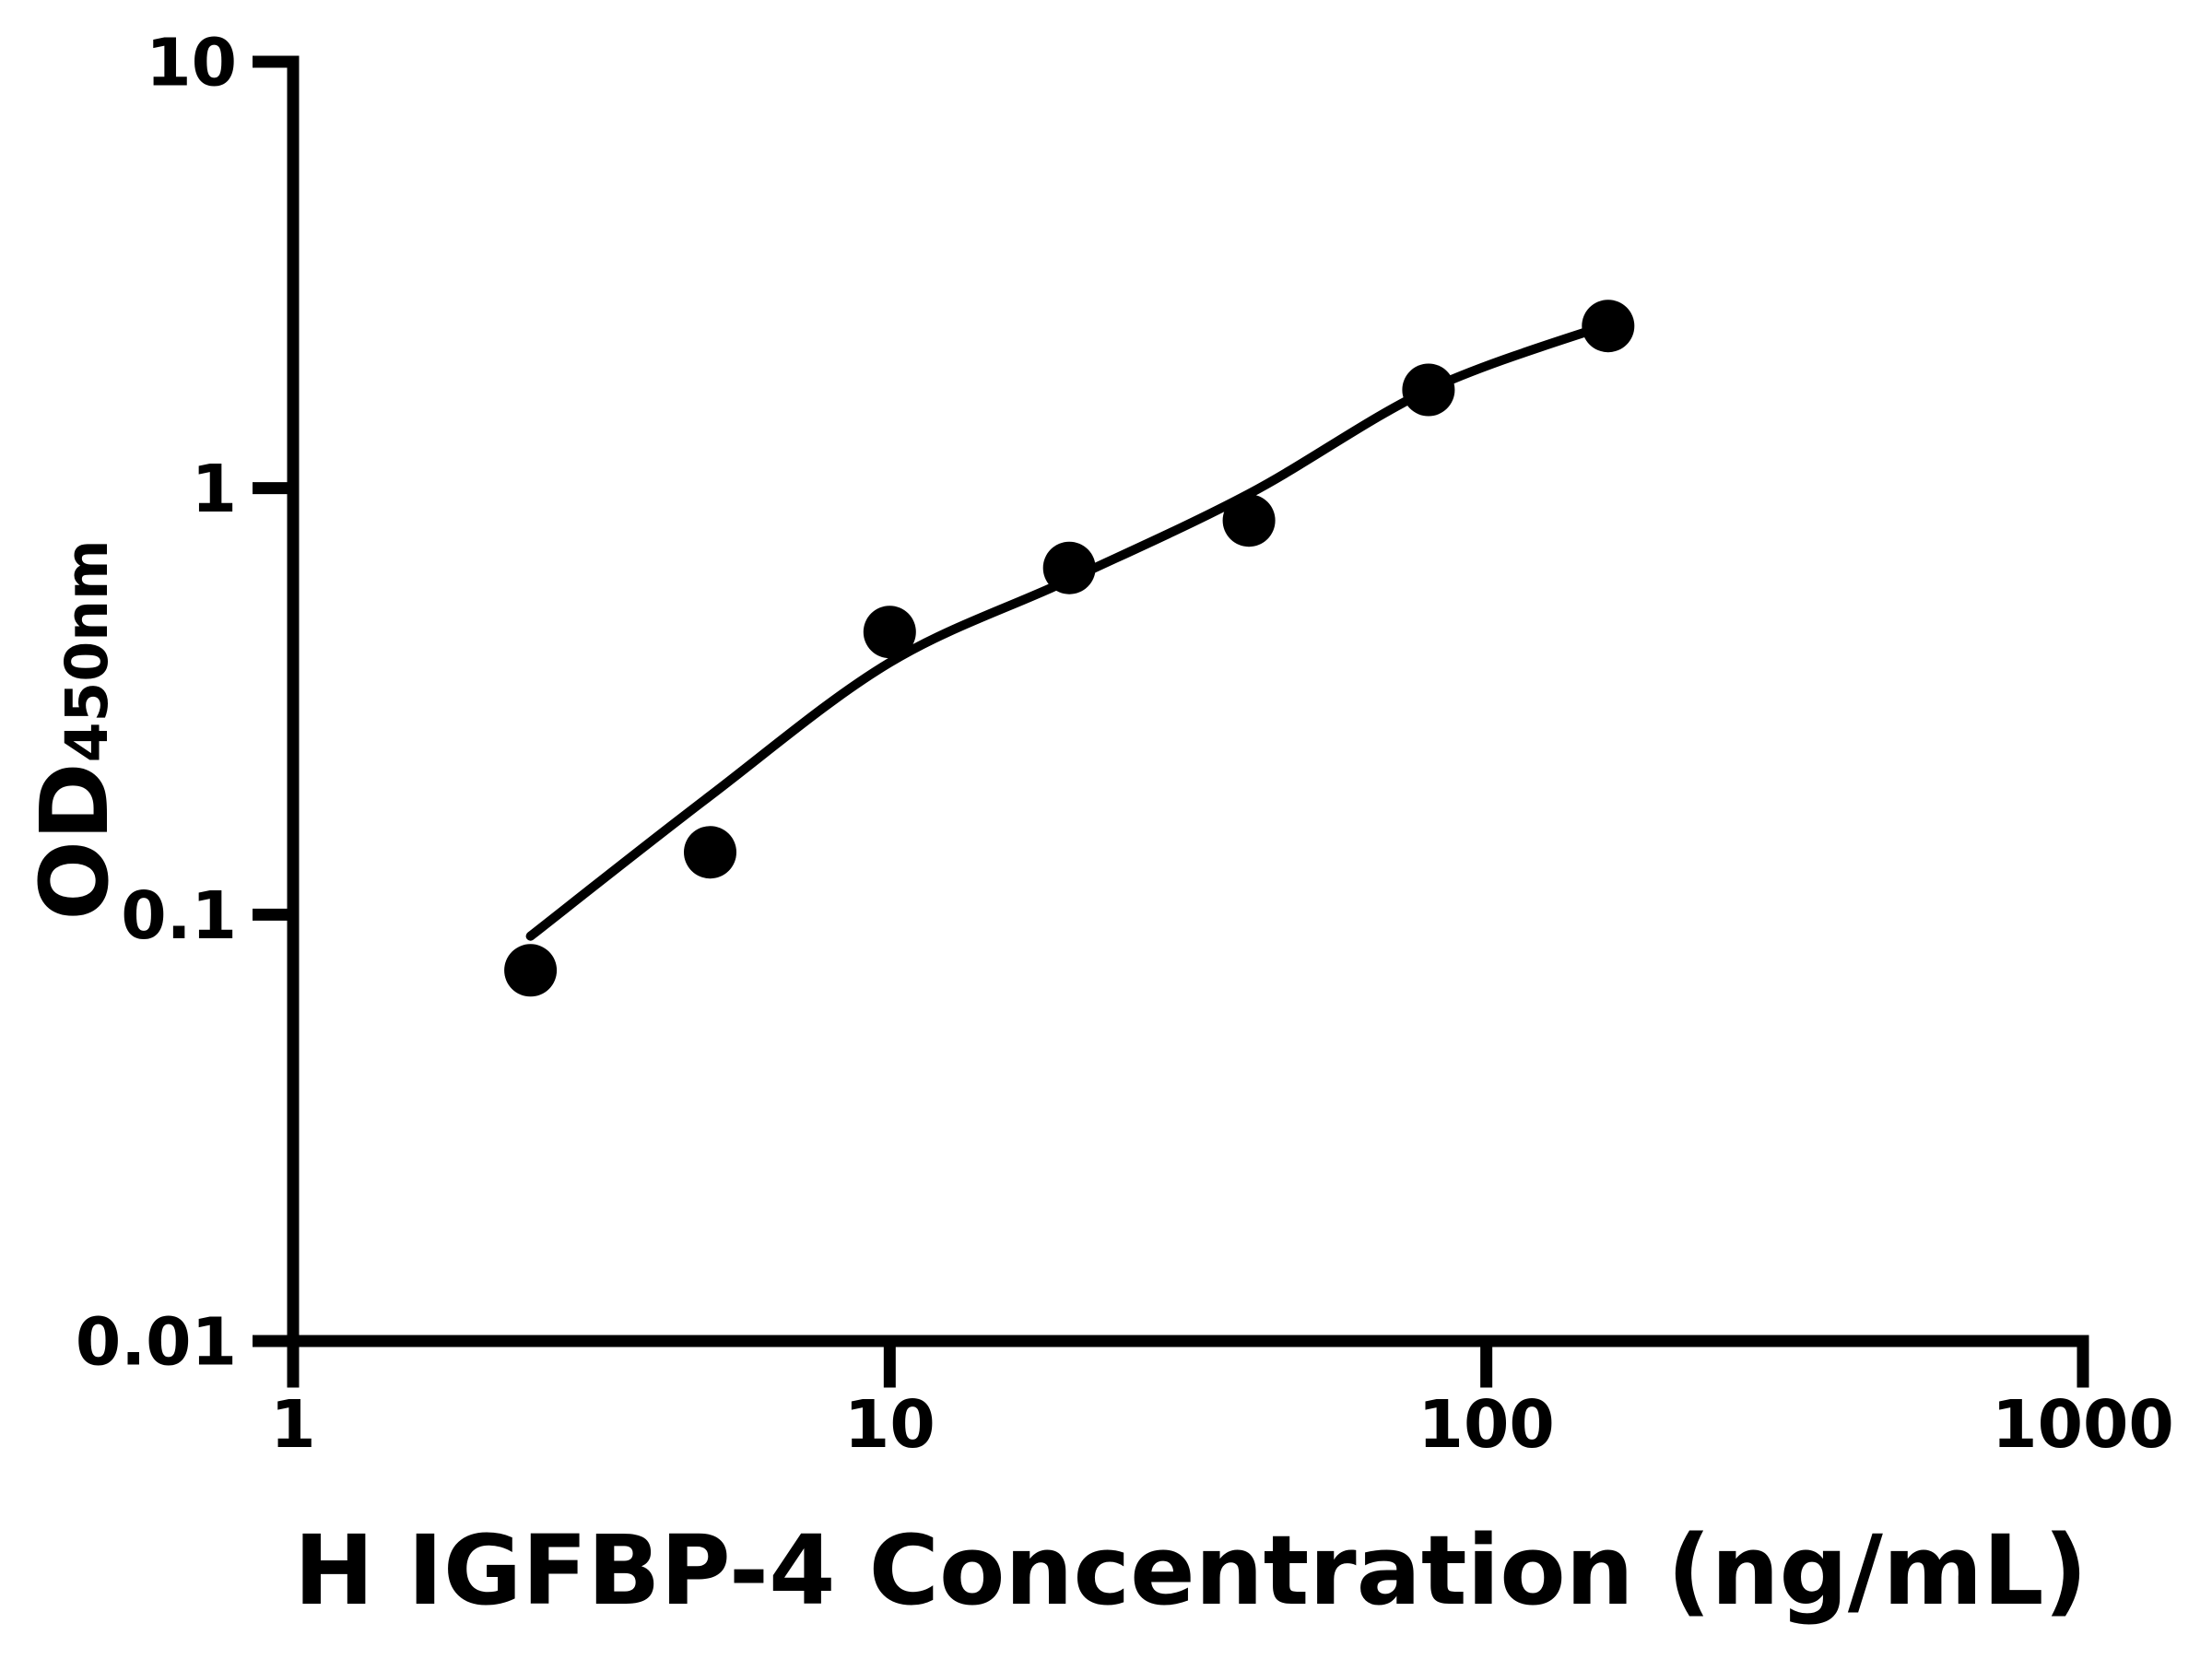  What do you see at coordinates (191, 62) in the screenshot?
I see `y-tick-label: 10` at bounding box center [191, 62].